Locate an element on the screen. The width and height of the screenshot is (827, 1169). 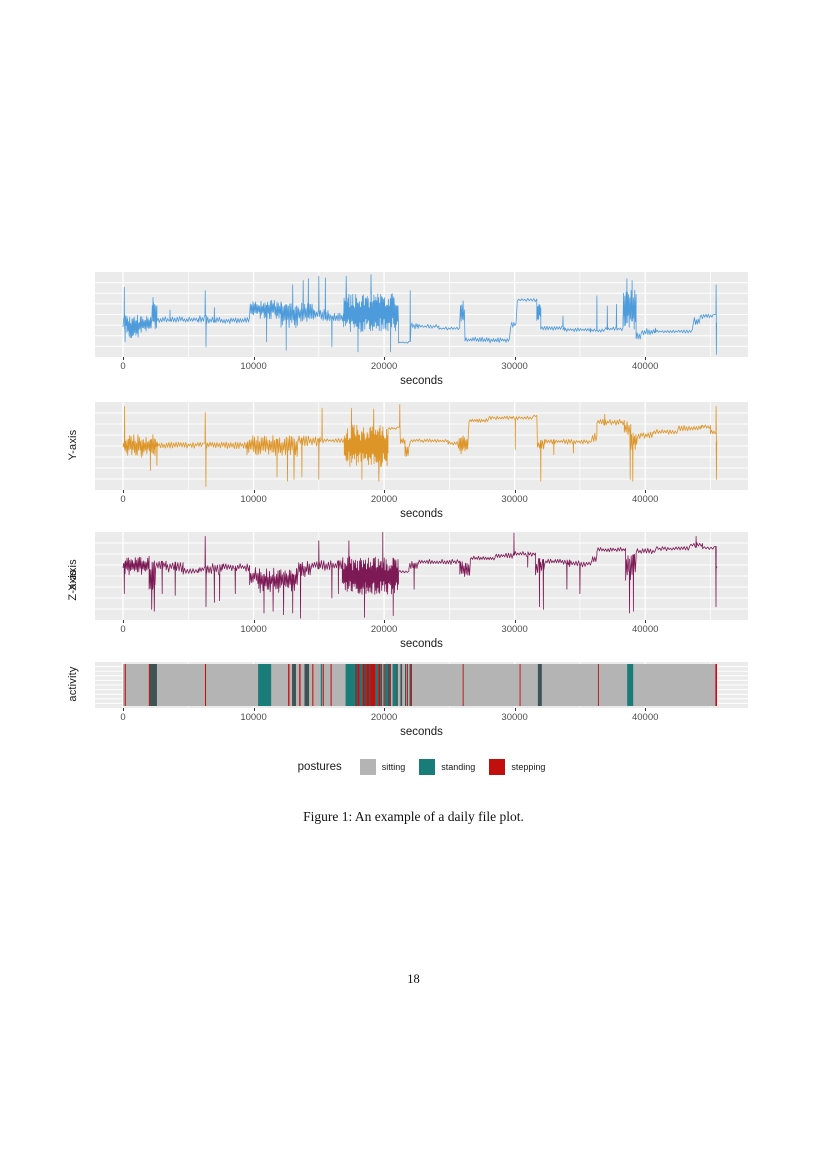
plot-panel-z is located at coordinates (421, 314).